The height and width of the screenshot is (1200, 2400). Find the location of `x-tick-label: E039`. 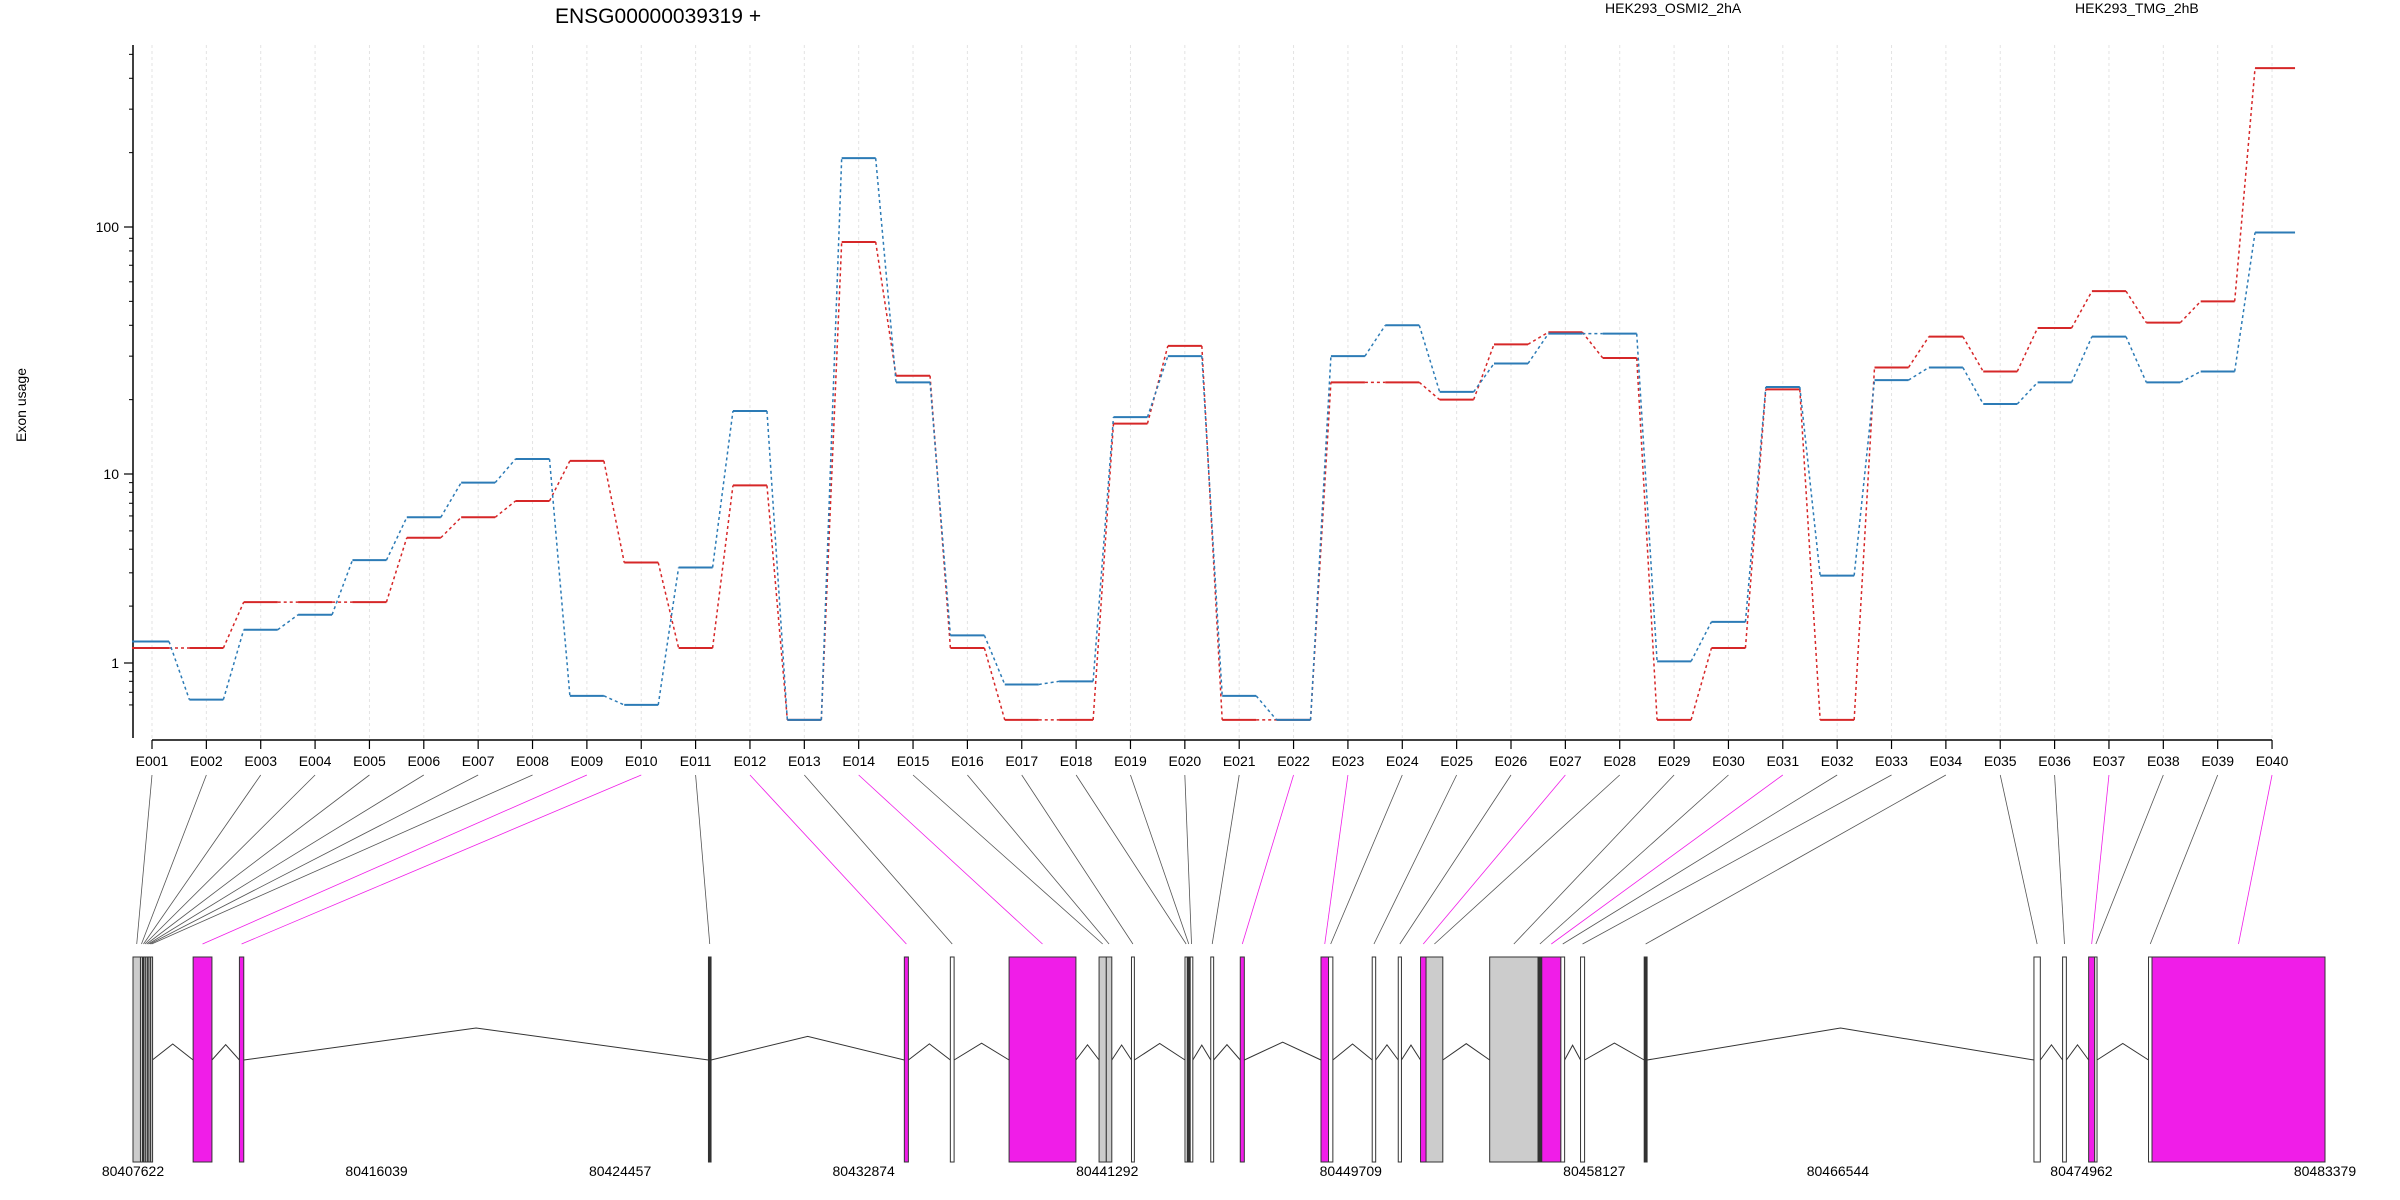

x-tick-label: E039 is located at coordinates (2217, 761).